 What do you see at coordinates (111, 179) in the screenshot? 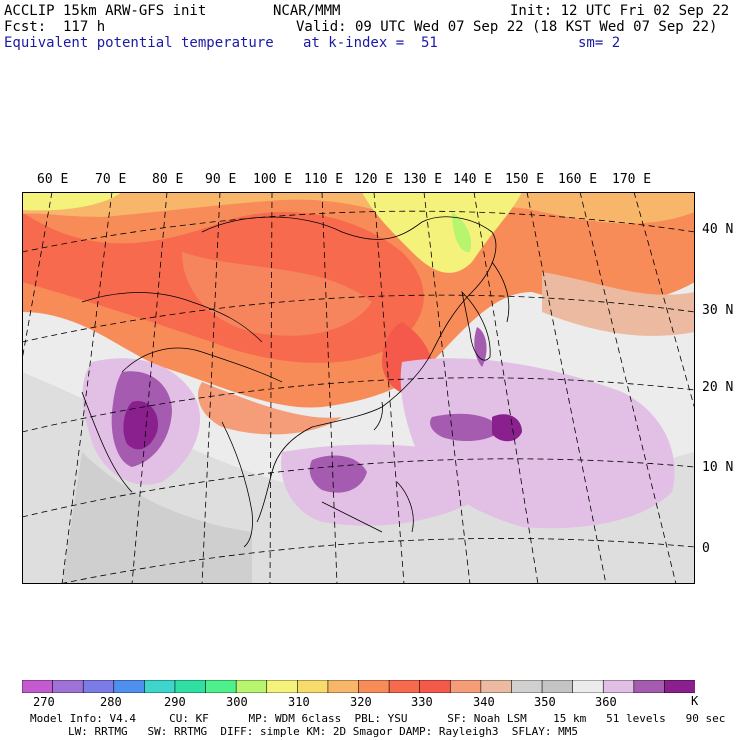
I see `lon-label: 70 E` at bounding box center [111, 179].